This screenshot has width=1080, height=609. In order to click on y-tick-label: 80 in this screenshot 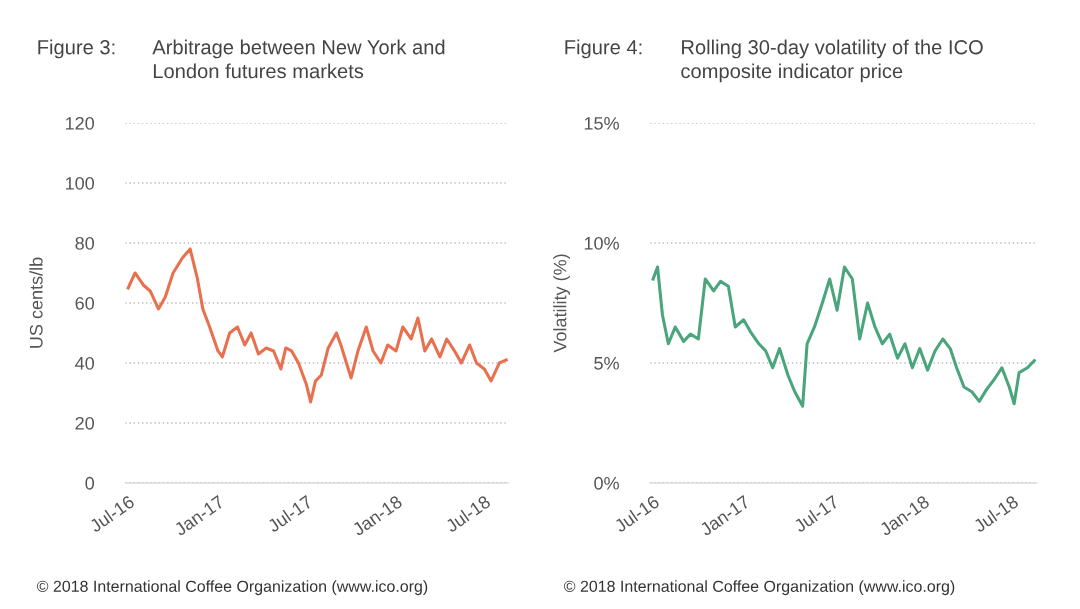, I will do `click(85, 243)`.